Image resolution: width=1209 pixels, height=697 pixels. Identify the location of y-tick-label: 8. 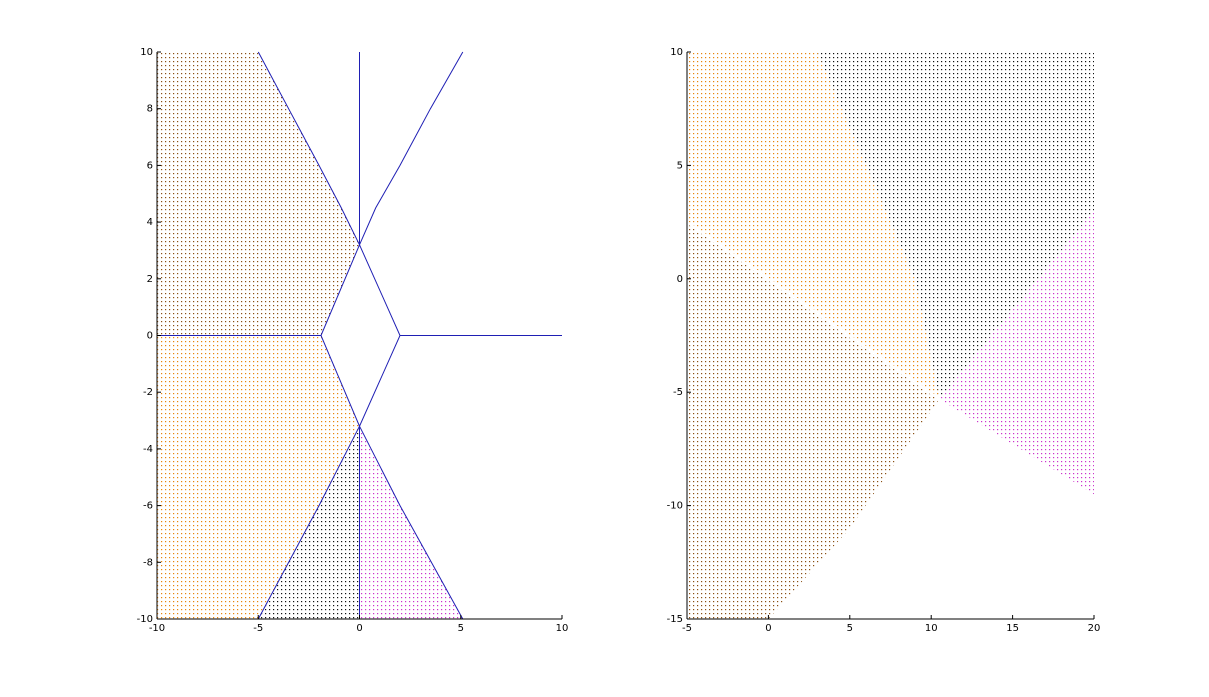
(150, 109).